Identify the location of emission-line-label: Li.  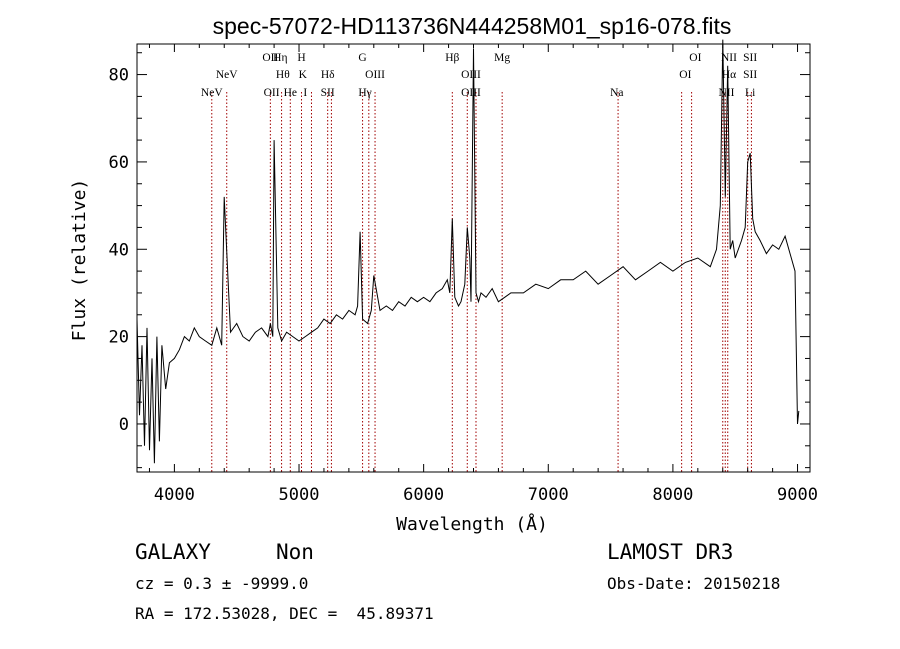
(750, 93).